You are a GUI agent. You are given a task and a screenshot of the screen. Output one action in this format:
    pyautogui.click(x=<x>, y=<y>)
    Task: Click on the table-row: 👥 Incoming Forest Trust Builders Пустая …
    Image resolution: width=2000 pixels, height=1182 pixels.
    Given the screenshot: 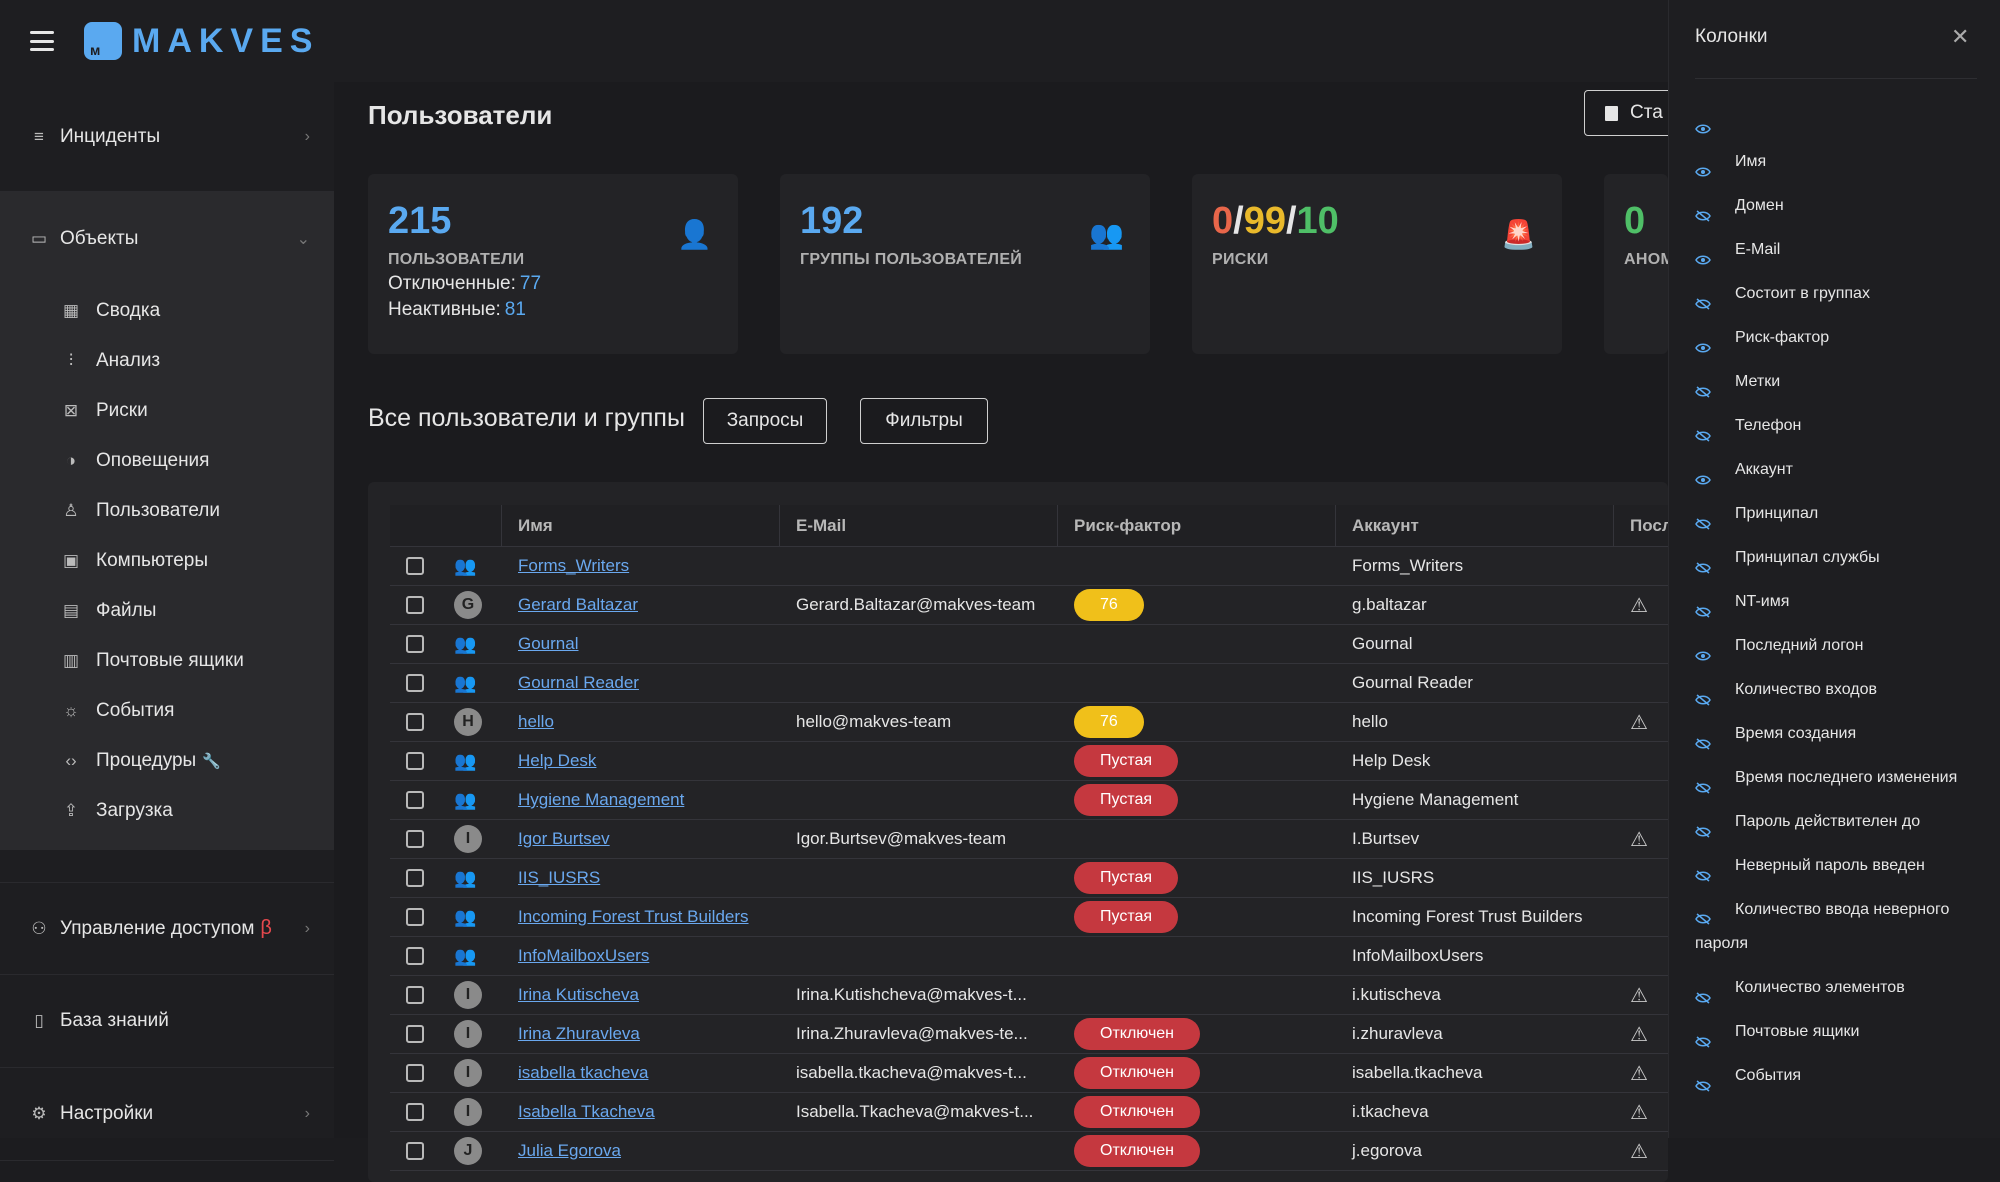 What is the action you would take?
    pyautogui.click(x=1029, y=917)
    